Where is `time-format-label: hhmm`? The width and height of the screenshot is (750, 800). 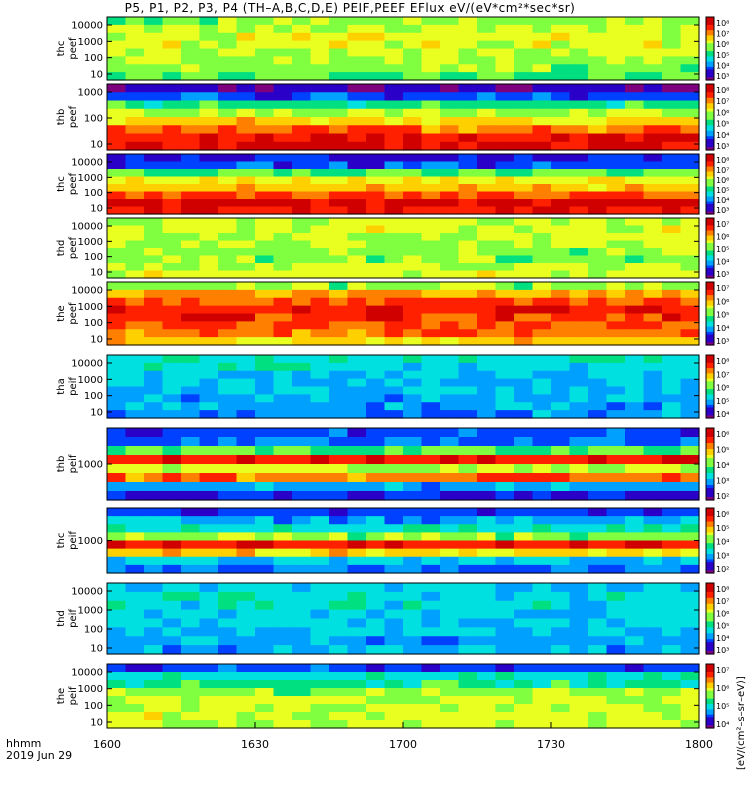
time-format-label: hhmm is located at coordinates (24, 743).